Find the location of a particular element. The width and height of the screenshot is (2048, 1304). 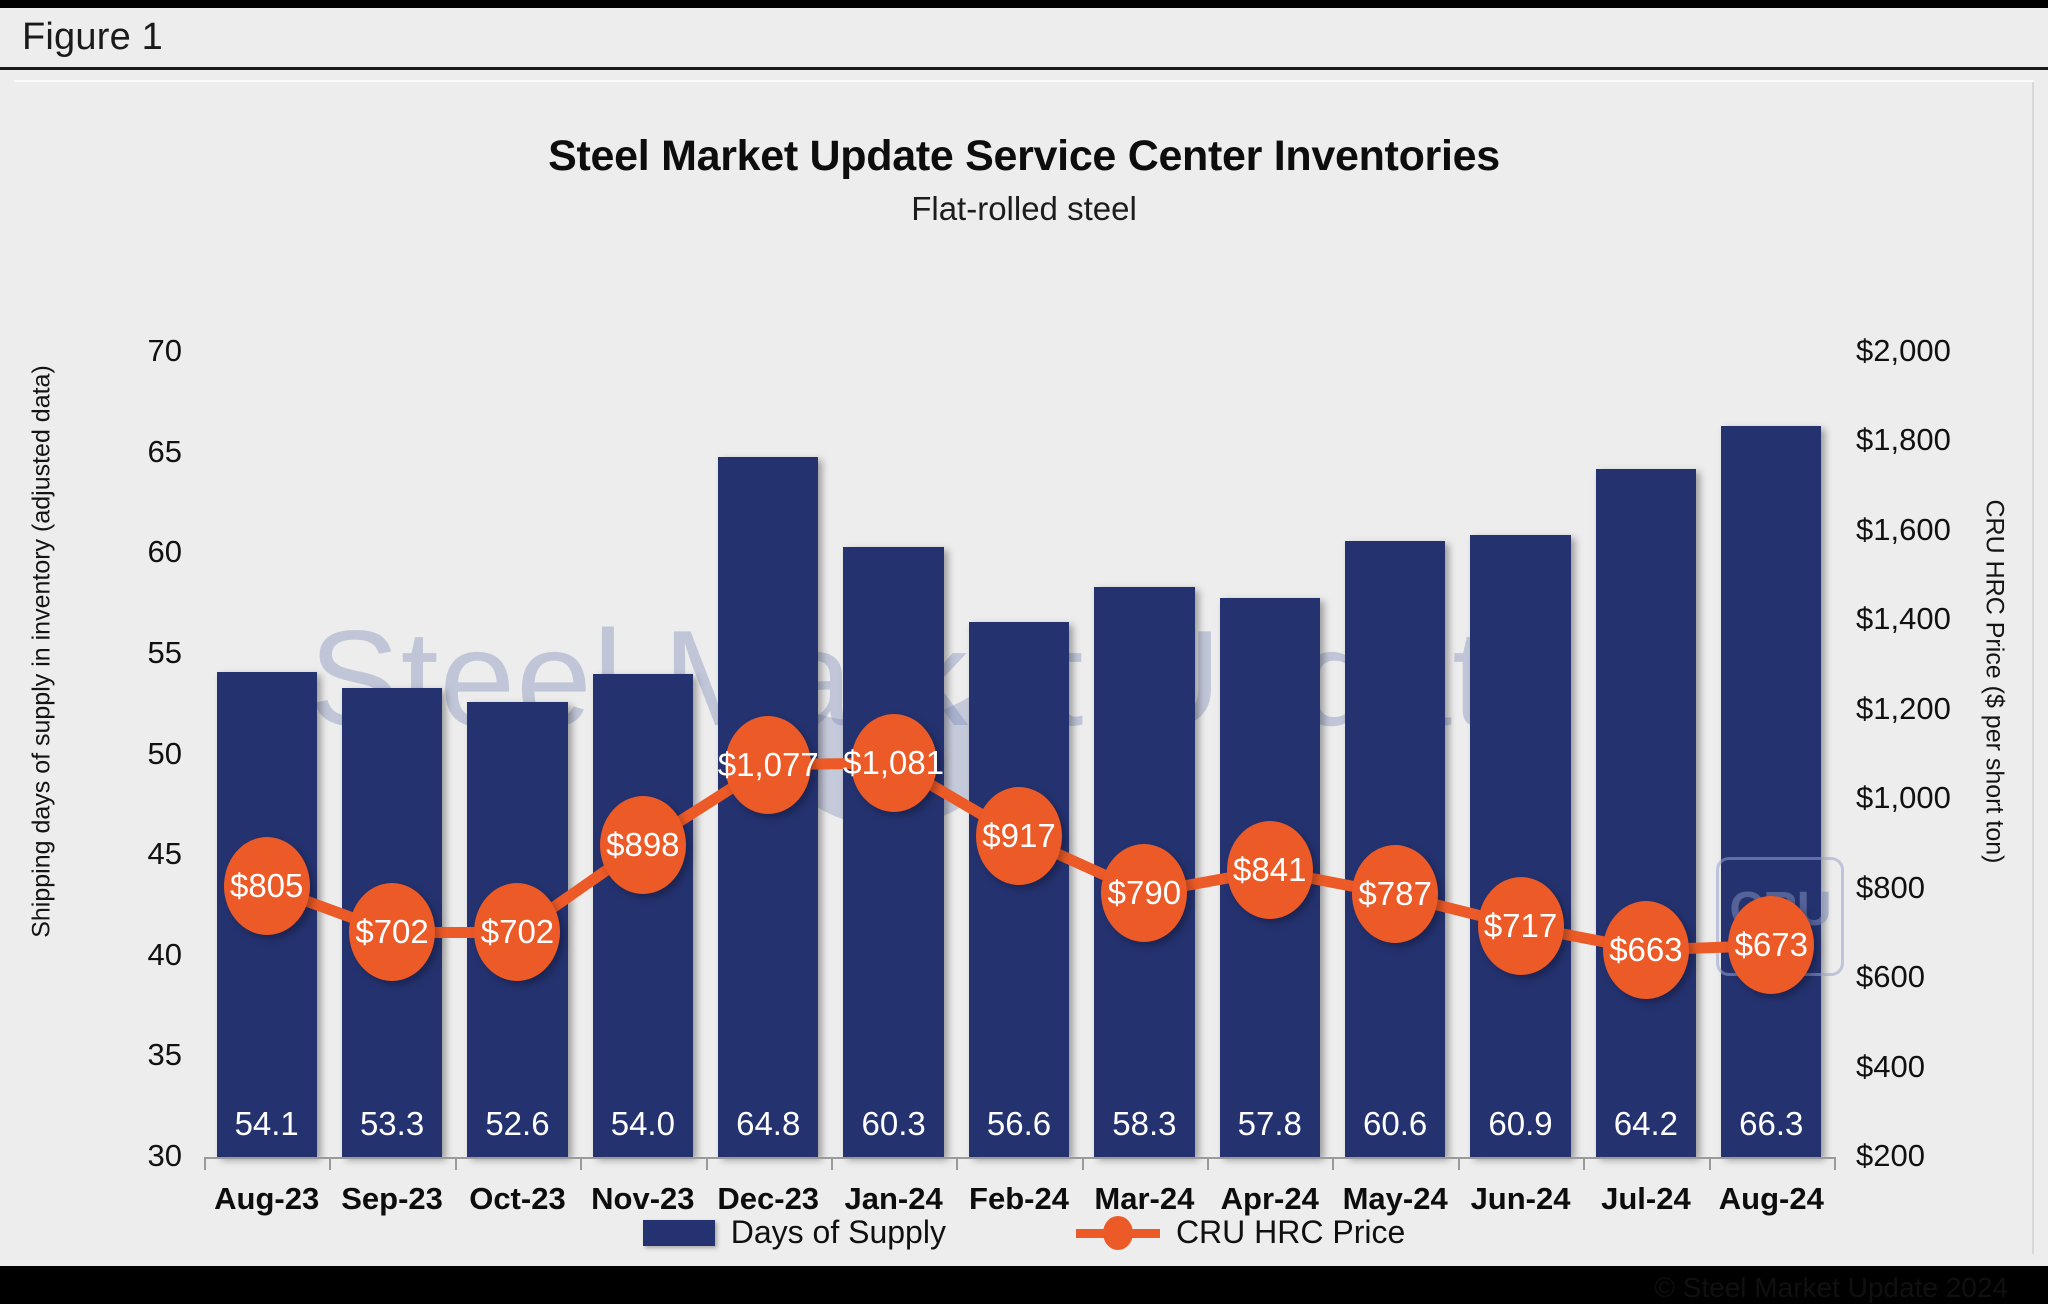

chart-legend: Days of Supply CRU HRC Price is located at coordinates (1024, 1232).